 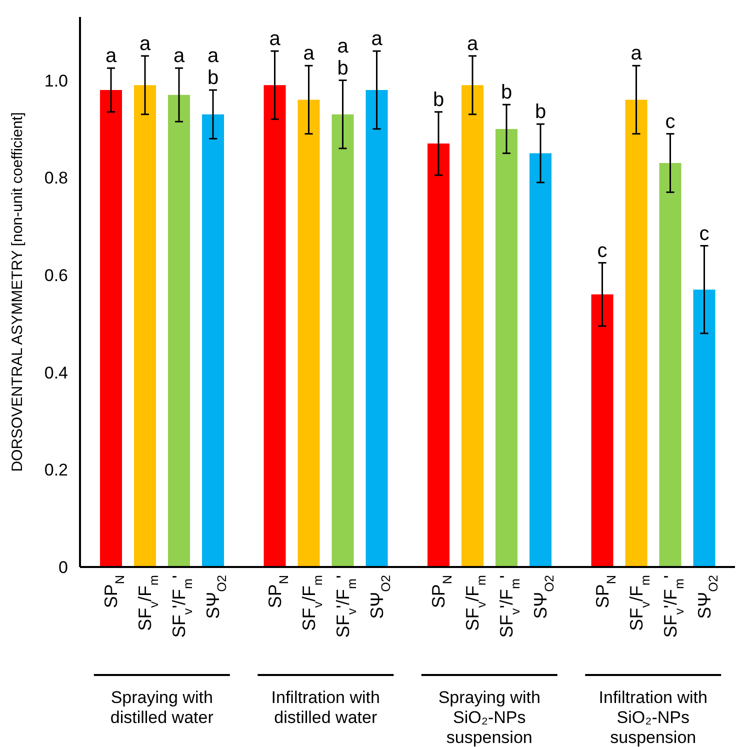 What do you see at coordinates (56, 178) in the screenshot?
I see `y-tick-label: 0.8` at bounding box center [56, 178].